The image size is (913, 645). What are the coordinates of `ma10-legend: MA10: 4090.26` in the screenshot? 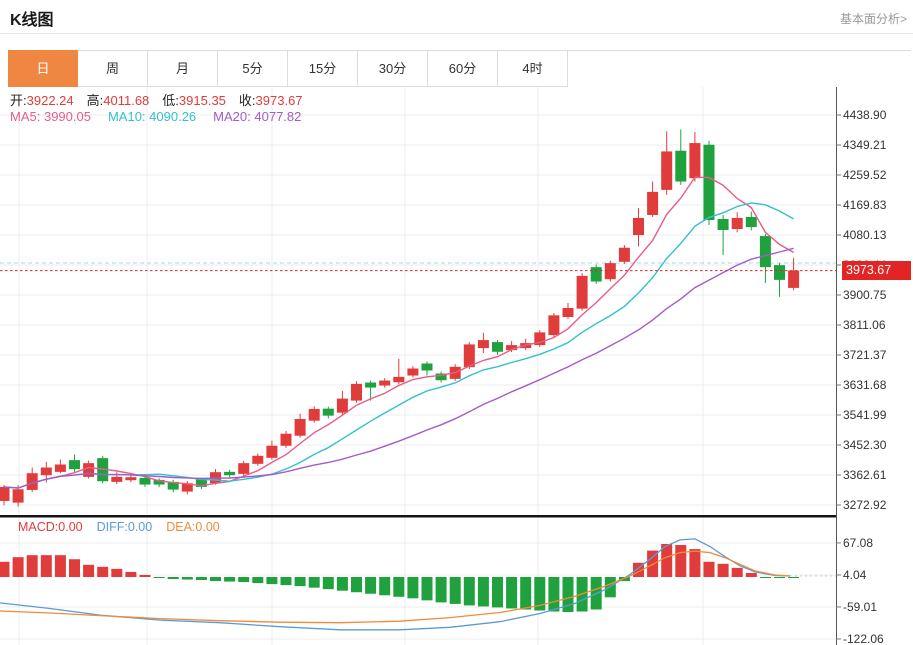 It's located at (152, 116).